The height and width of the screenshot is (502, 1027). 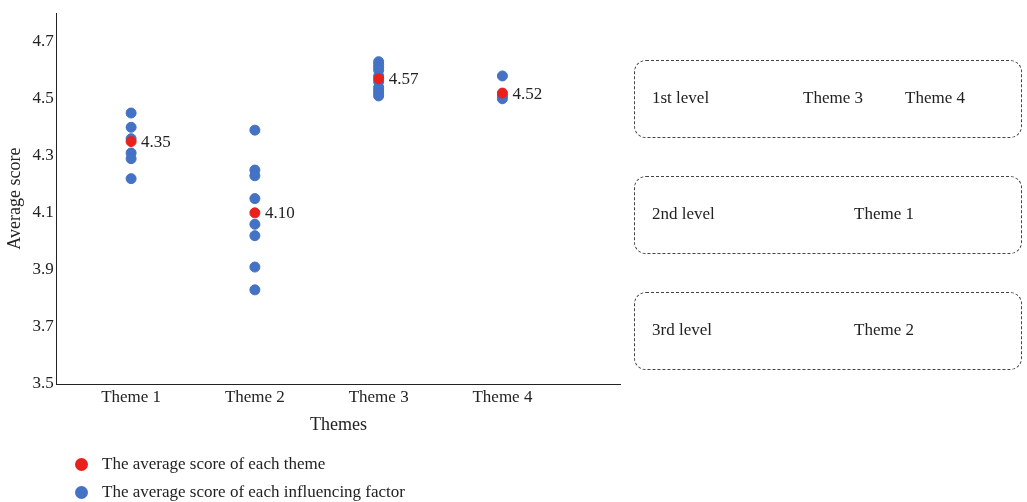 What do you see at coordinates (403, 79) in the screenshot?
I see `data-label: 4.57` at bounding box center [403, 79].